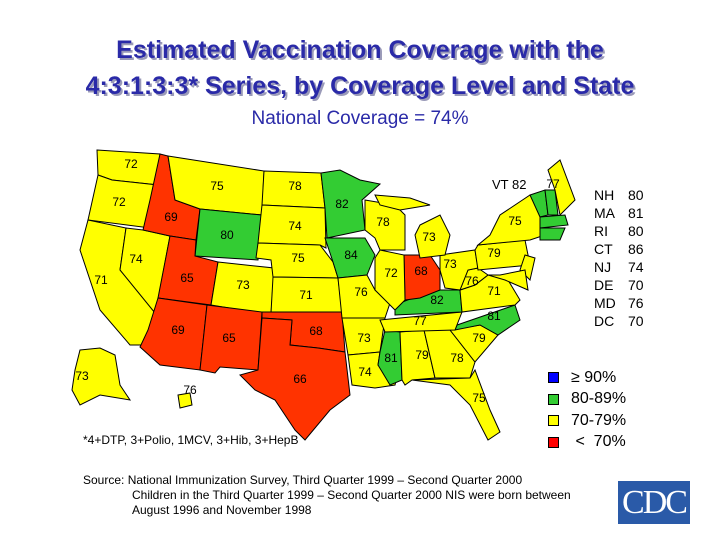 The width and height of the screenshot is (720, 540). I want to click on small-state-row: MD 76, so click(619, 304).